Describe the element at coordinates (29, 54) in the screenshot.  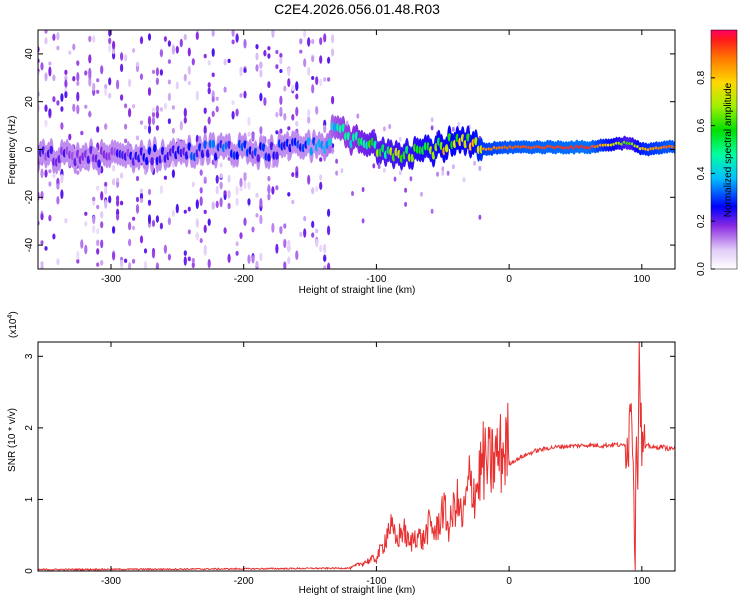
I see `y-tick-label: 40` at that location.